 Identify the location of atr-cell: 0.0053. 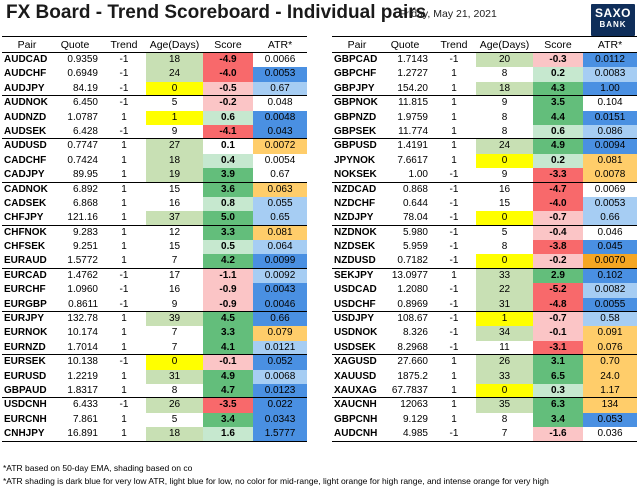
(280, 74).